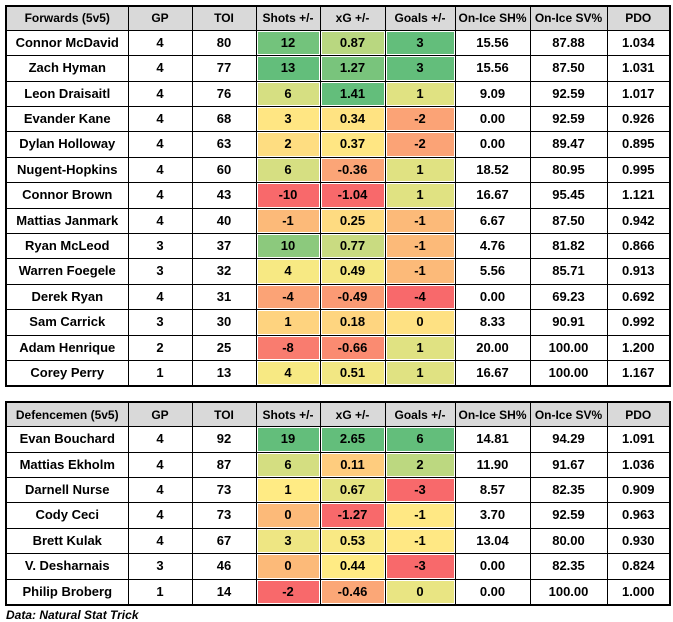 This screenshot has height=622, width=673. I want to click on toi-cell: 40, so click(224, 221).